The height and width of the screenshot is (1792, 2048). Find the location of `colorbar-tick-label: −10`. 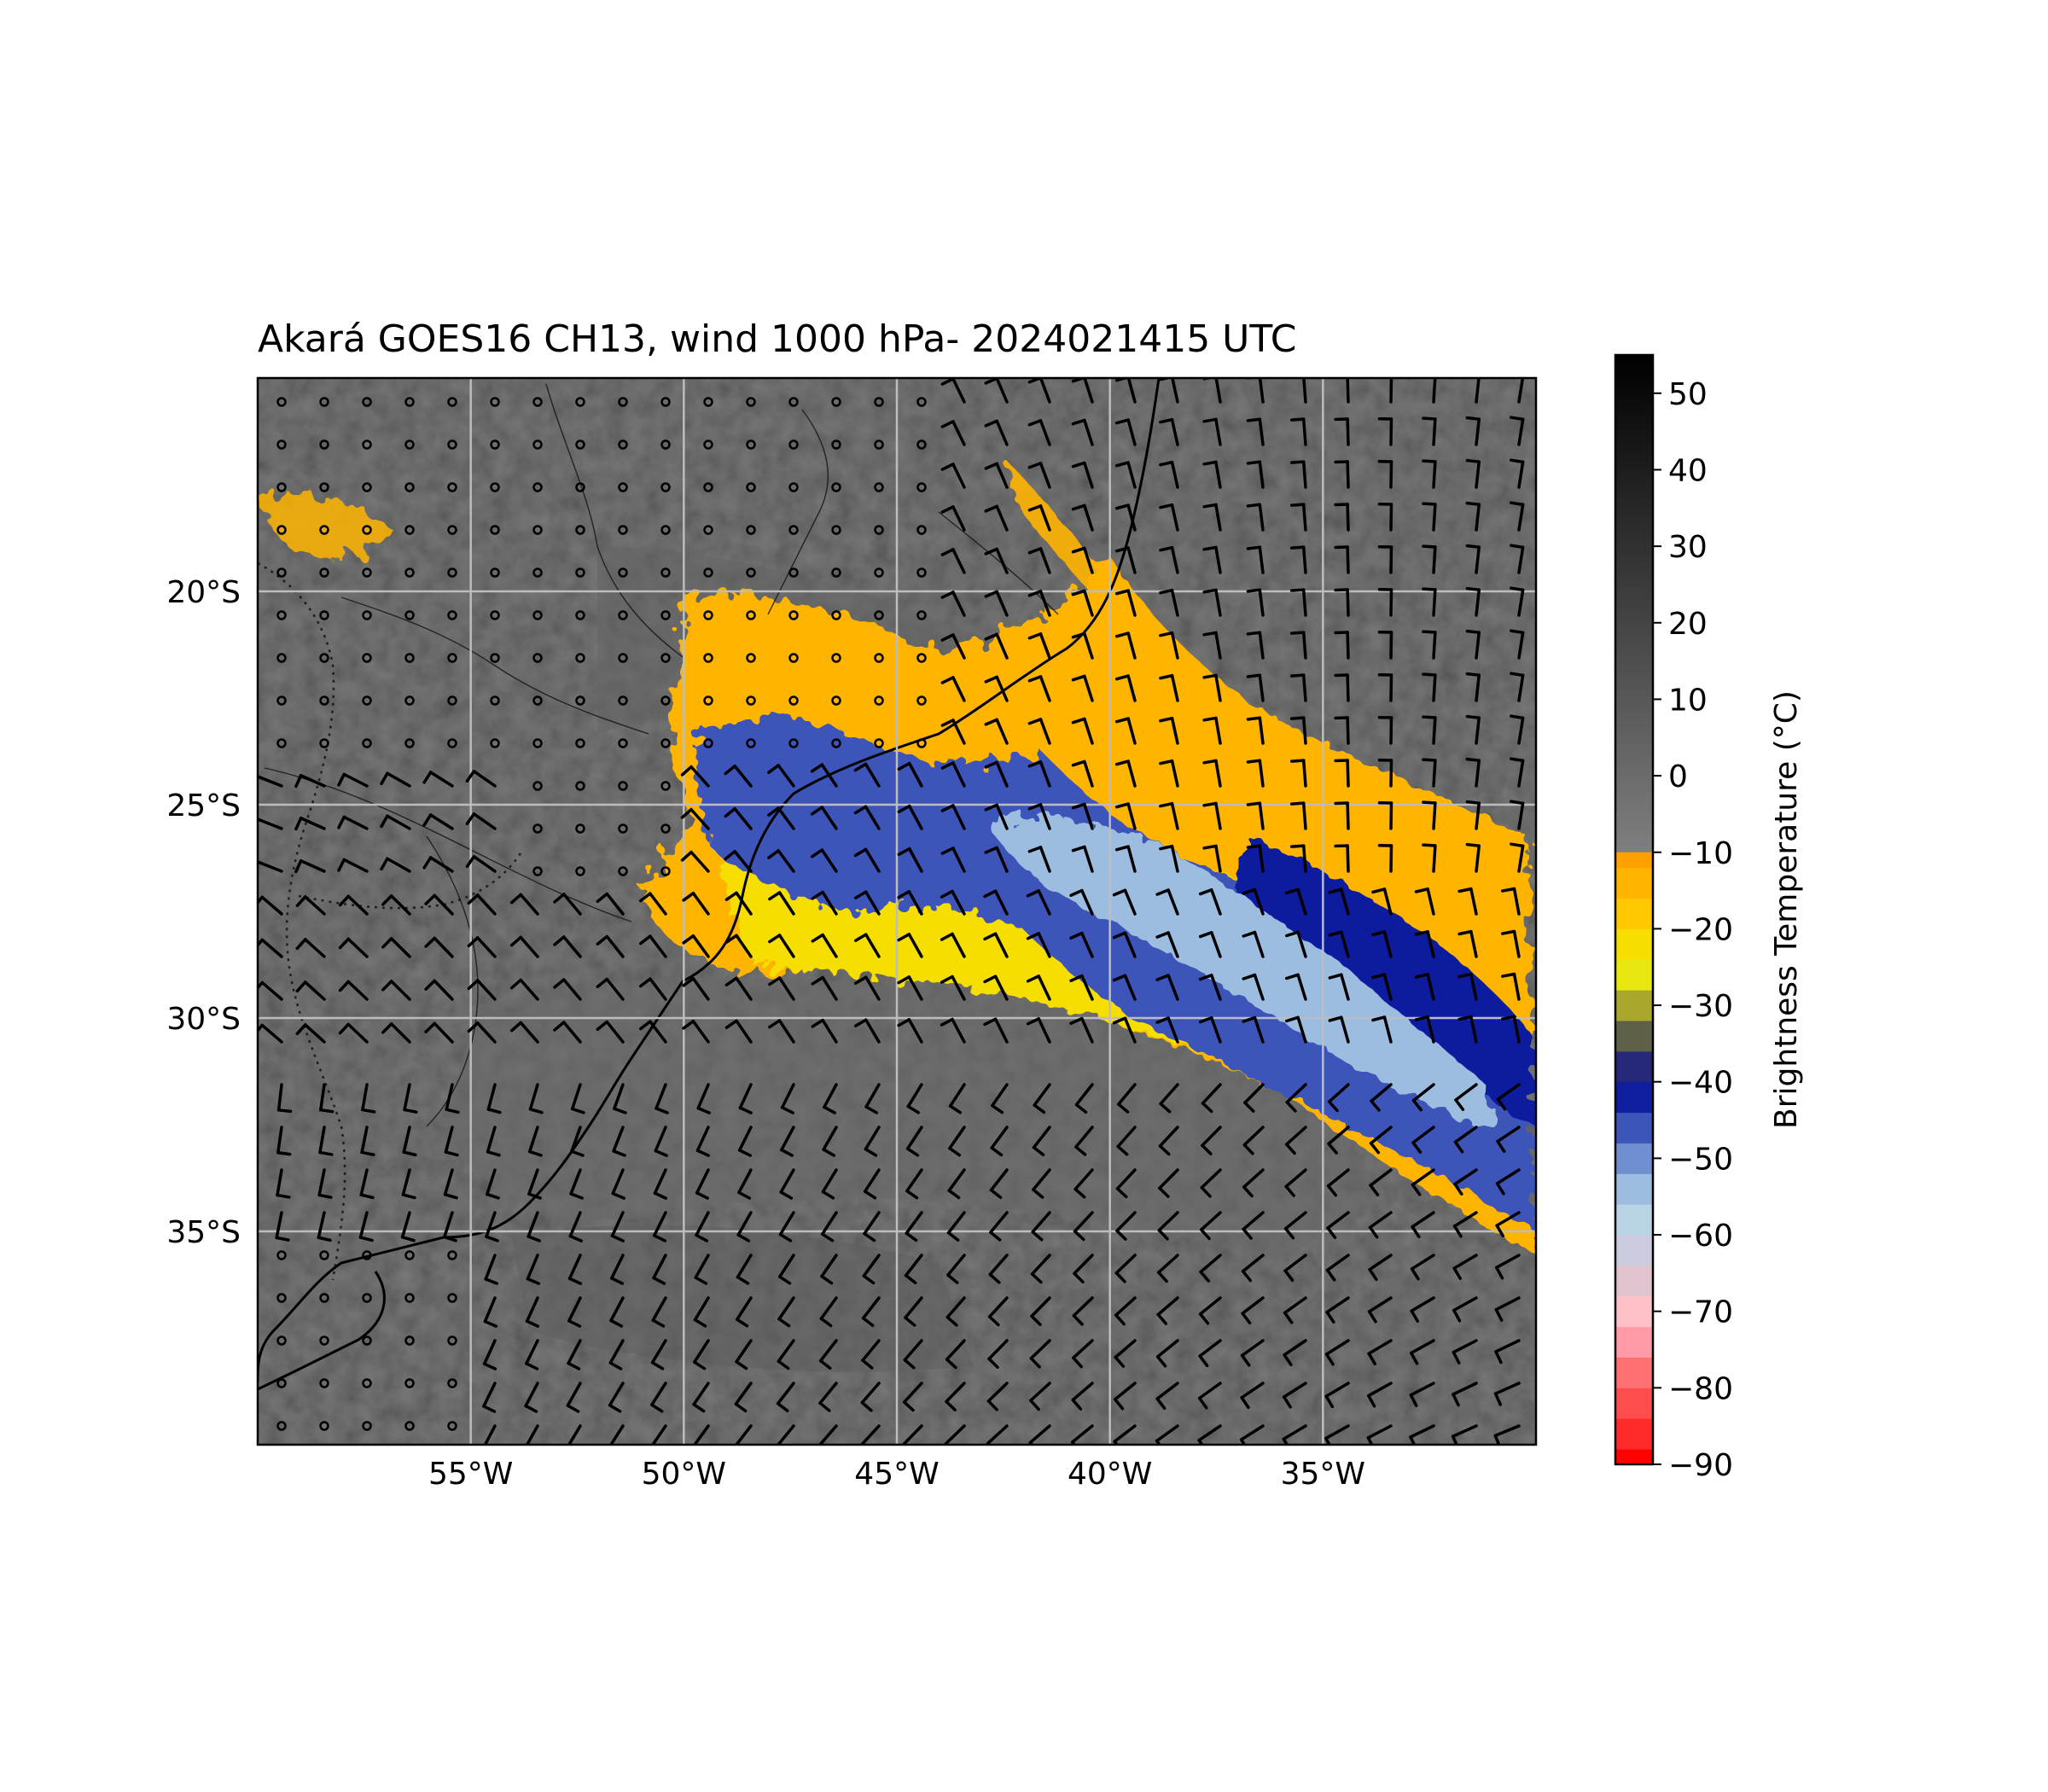

colorbar-tick-label: −10 is located at coordinates (1700, 853).